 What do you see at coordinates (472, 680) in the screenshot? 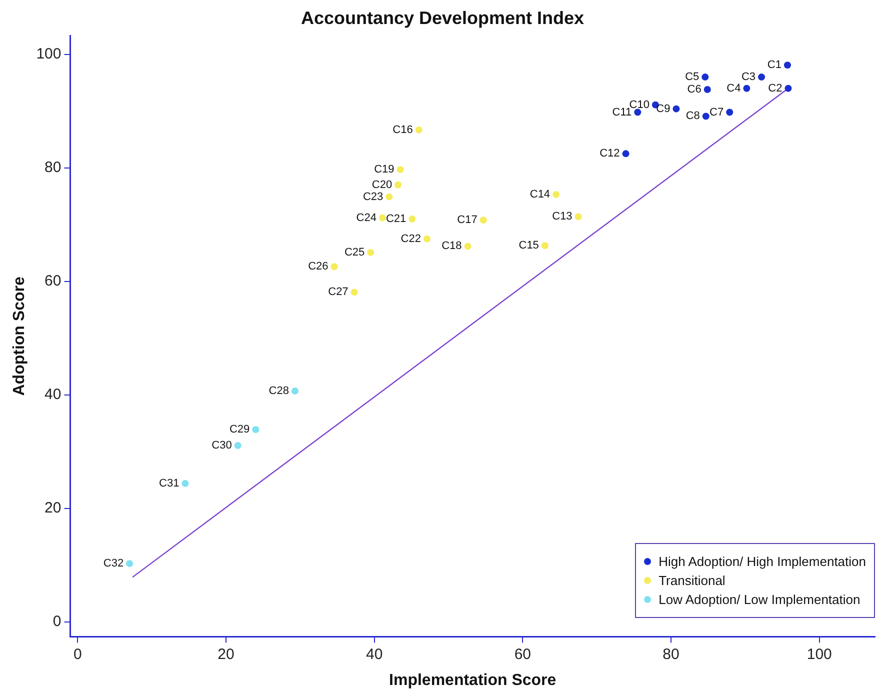
I see `x-axis-title: Implementation Score` at bounding box center [472, 680].